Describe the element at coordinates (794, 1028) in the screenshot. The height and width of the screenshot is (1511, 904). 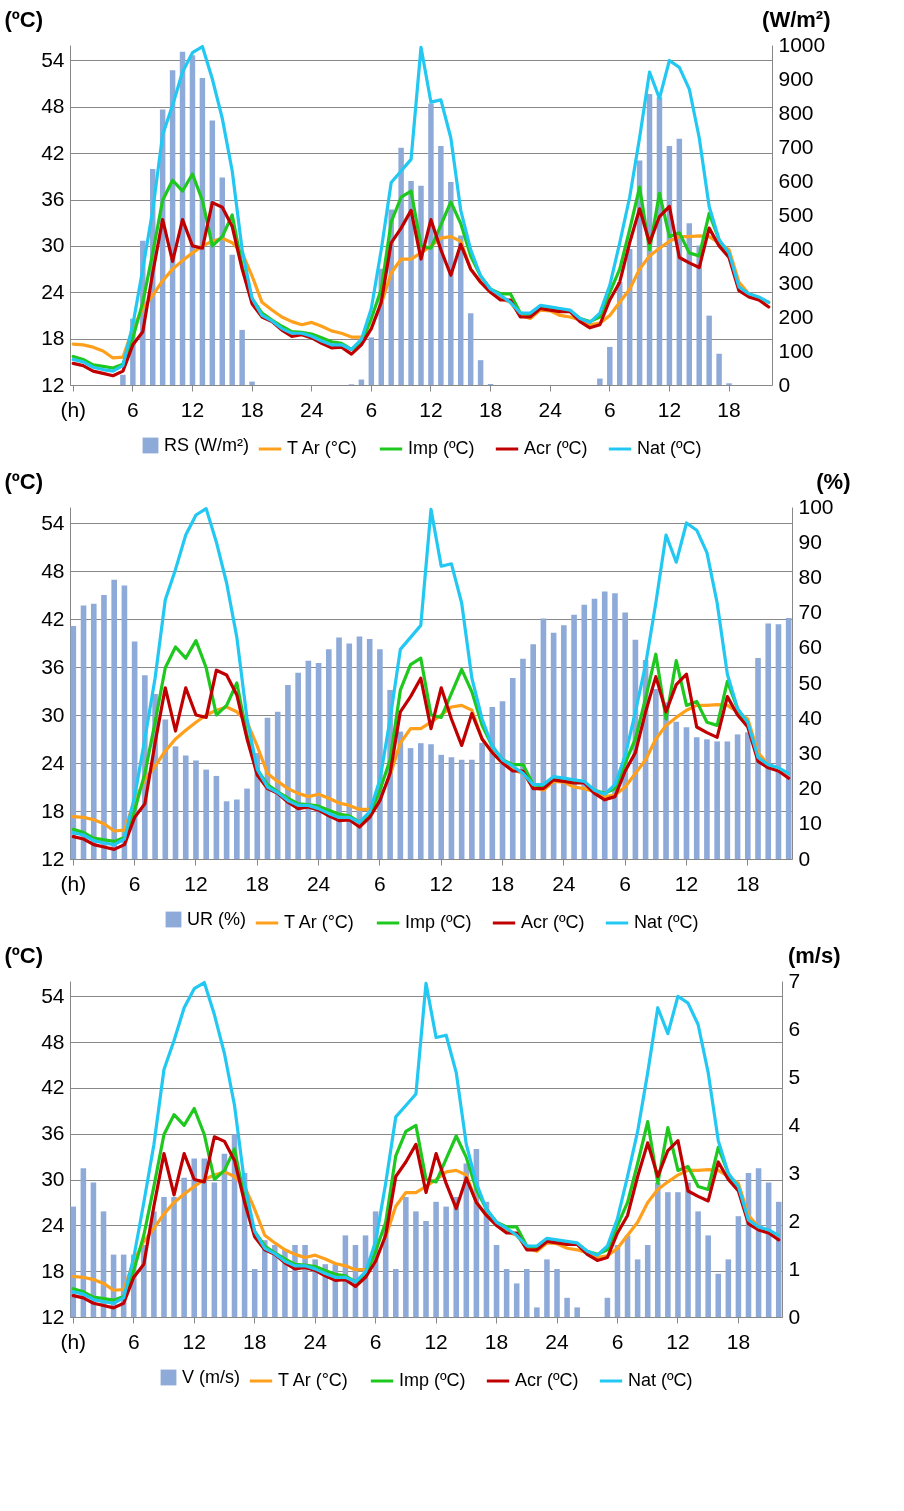
I see `y2-tick-label: 6` at that location.